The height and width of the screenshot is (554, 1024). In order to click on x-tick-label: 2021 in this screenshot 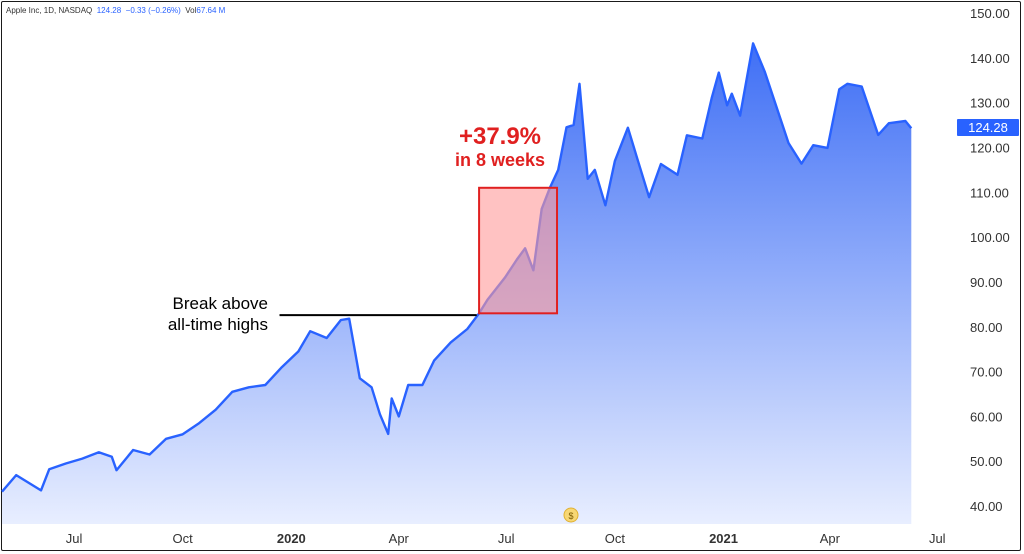, I will do `click(723, 538)`.